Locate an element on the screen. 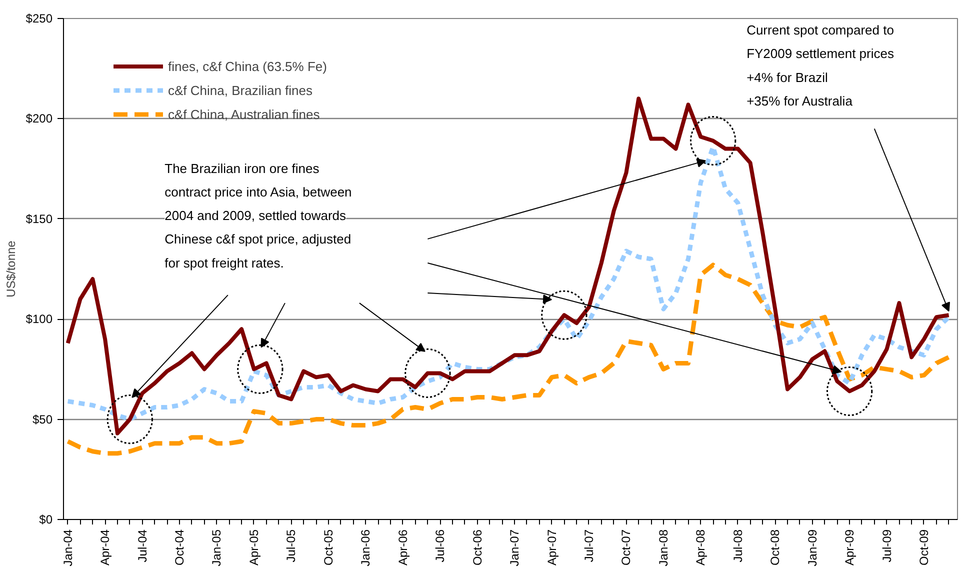  annotation: The Brazilian iron ore fines contract price into Asia, between 2004 and 2009, settled towards Chinese c&f spot price, adjusted for spot freight rates. is located at coordinates (258, 215).